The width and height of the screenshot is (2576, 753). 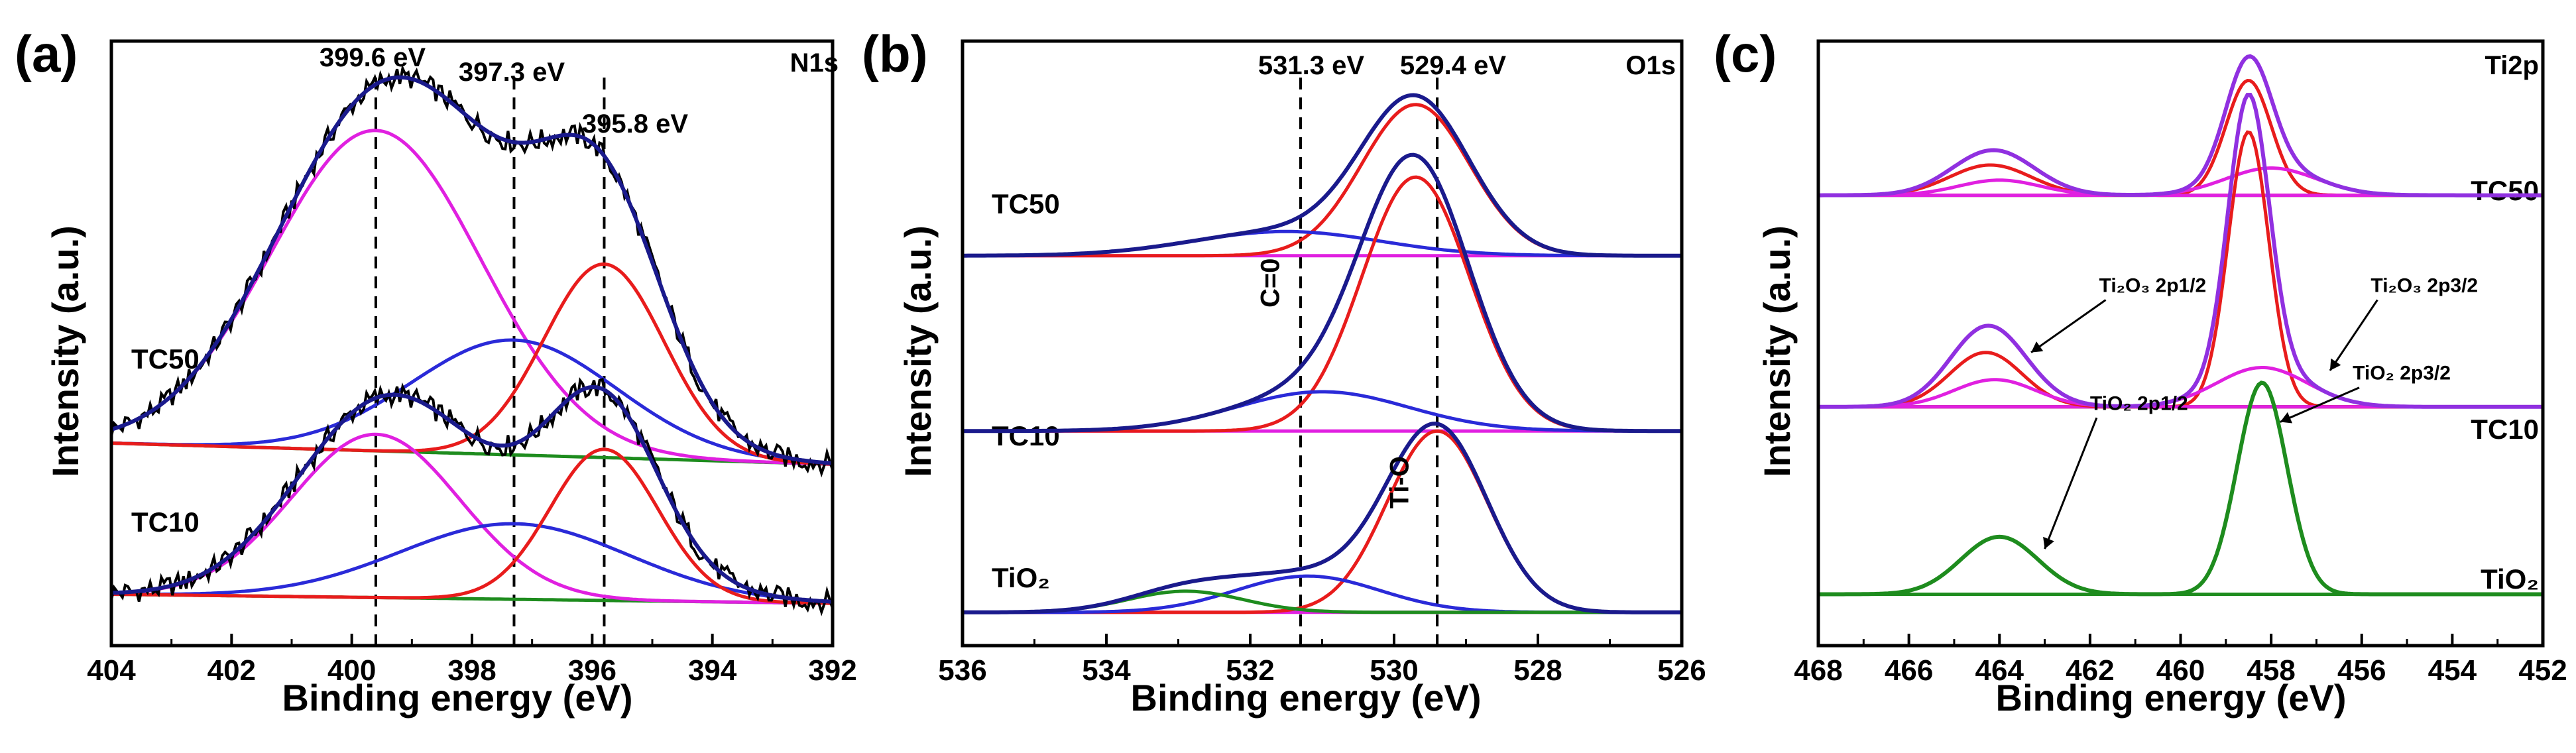 What do you see at coordinates (2361, 670) in the screenshot?
I see `x-tick-label: 456` at bounding box center [2361, 670].